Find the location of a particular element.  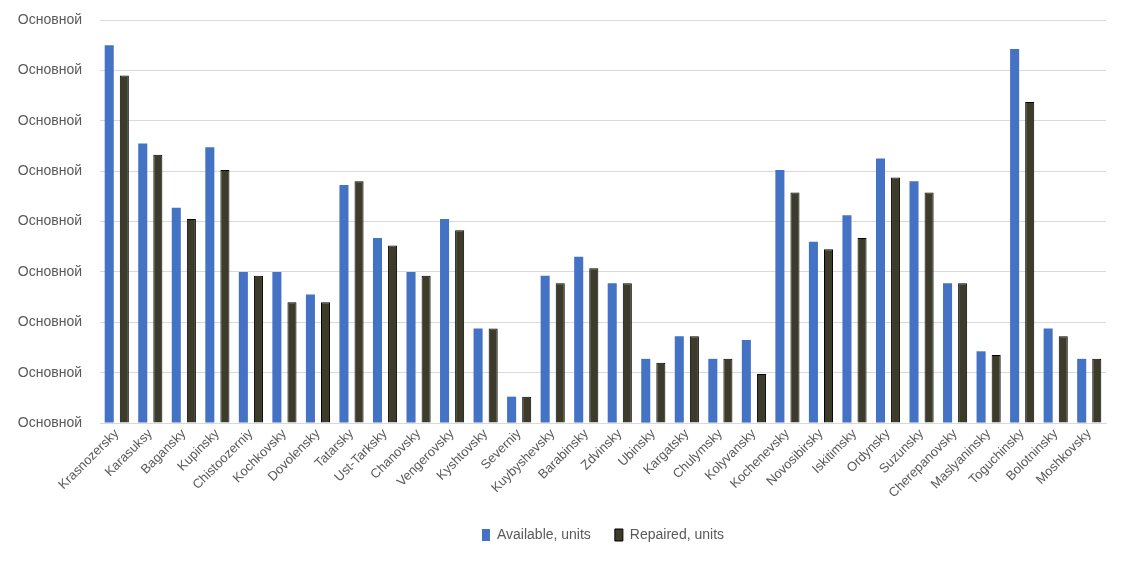

legend-label: Repaired, units is located at coordinates (677, 533).